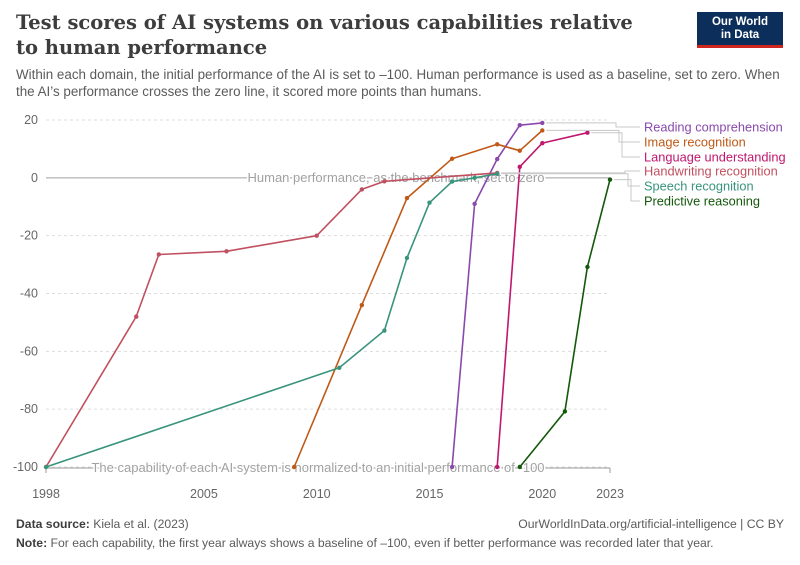 This screenshot has height=565, width=800. What do you see at coordinates (204, 494) in the screenshot?
I see `x-tick-label: 2005` at bounding box center [204, 494].